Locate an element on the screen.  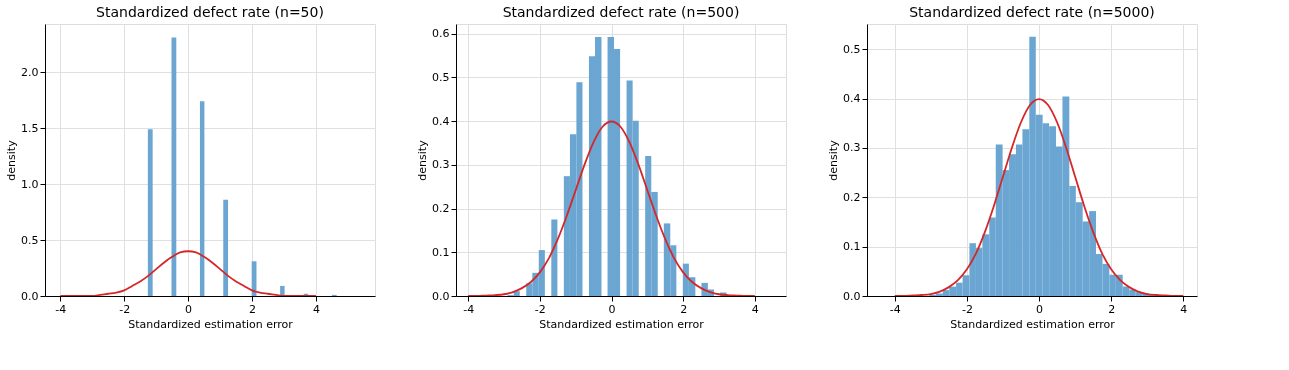
chart-title: Standardized defect rate (n=5000) is located at coordinates (1032, 12).